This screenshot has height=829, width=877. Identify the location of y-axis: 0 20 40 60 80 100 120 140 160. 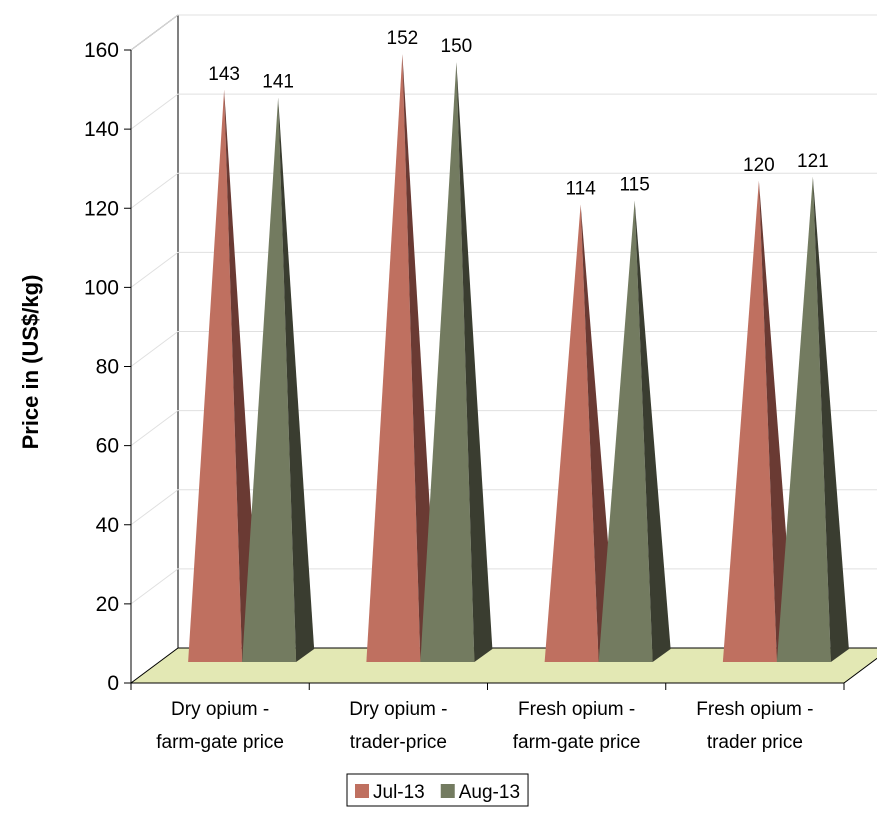
(108, 367).